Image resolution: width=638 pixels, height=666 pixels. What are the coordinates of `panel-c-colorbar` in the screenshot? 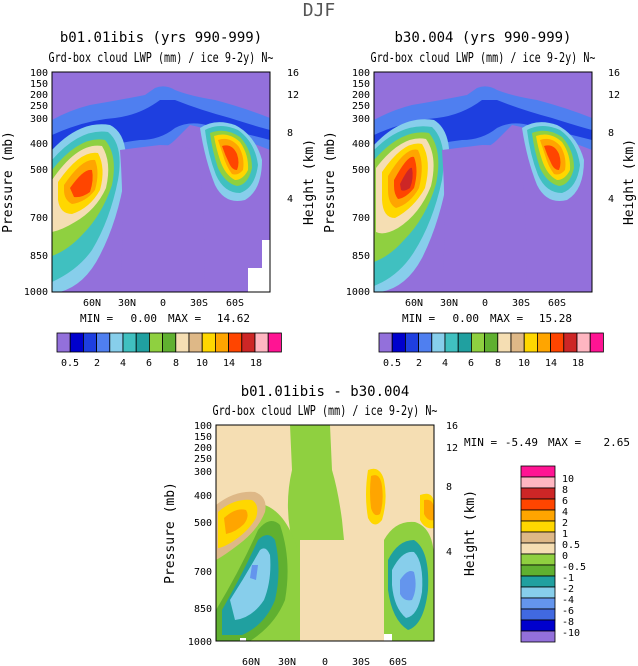 It's located at (538, 554).